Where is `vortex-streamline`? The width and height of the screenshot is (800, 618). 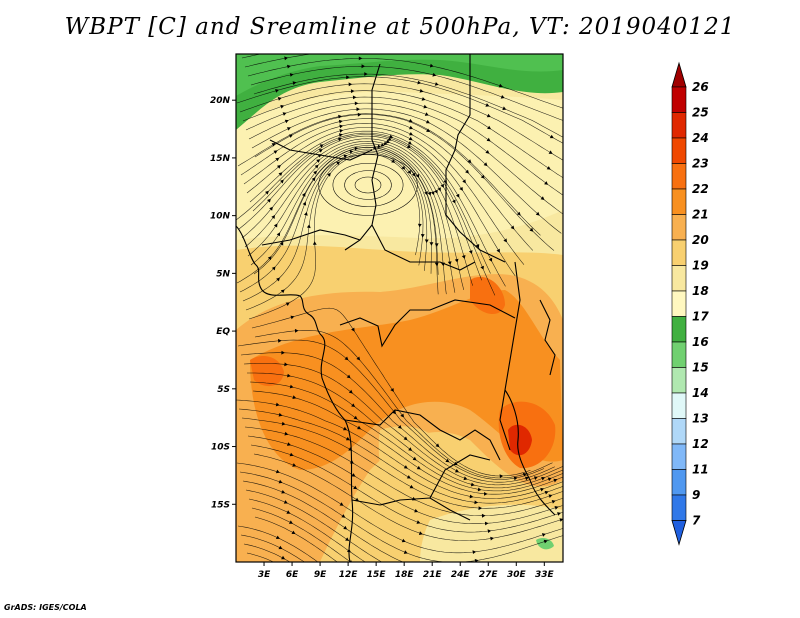 vortex-streamline is located at coordinates (368, 185).